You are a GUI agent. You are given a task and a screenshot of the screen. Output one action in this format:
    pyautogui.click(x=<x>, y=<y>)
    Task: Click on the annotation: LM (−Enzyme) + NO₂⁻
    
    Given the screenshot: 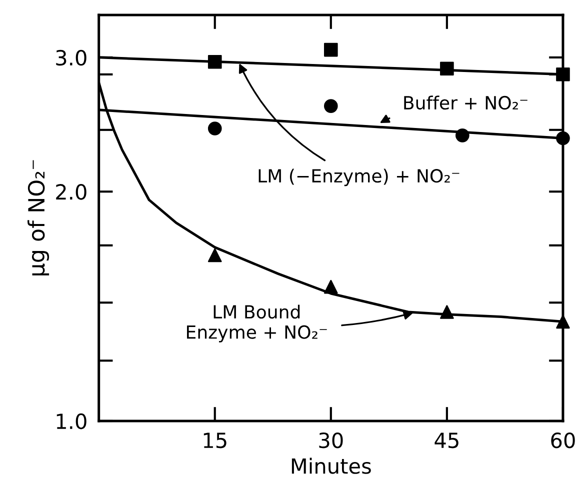 What is the action you would take?
    pyautogui.click(x=359, y=177)
    